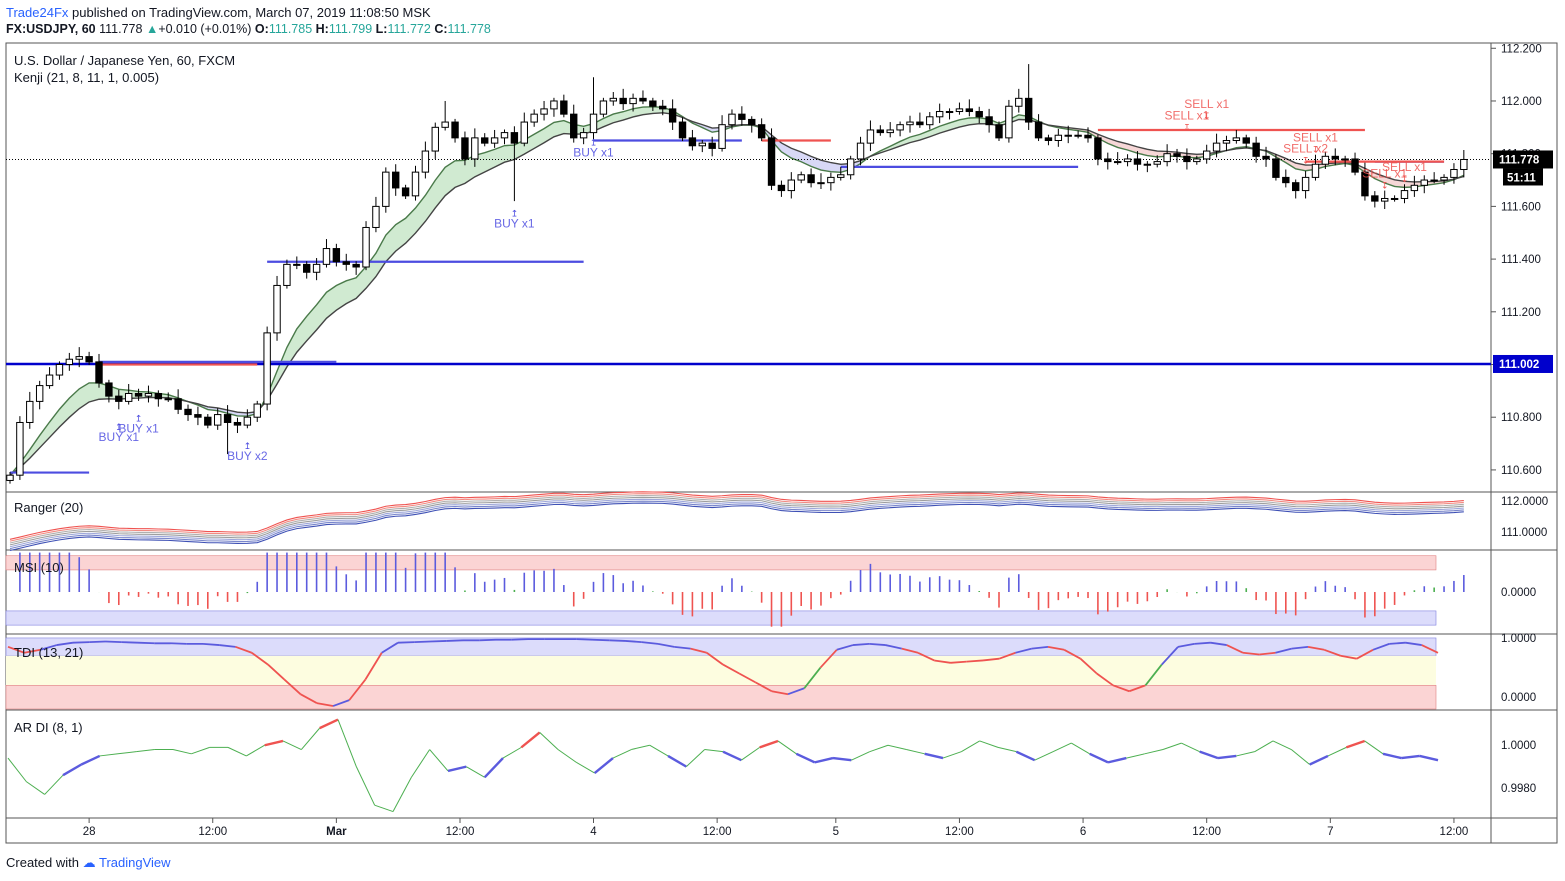 This screenshot has height=881, width=1565. What do you see at coordinates (261, 29) in the screenshot?
I see `open-label: O:` at bounding box center [261, 29].